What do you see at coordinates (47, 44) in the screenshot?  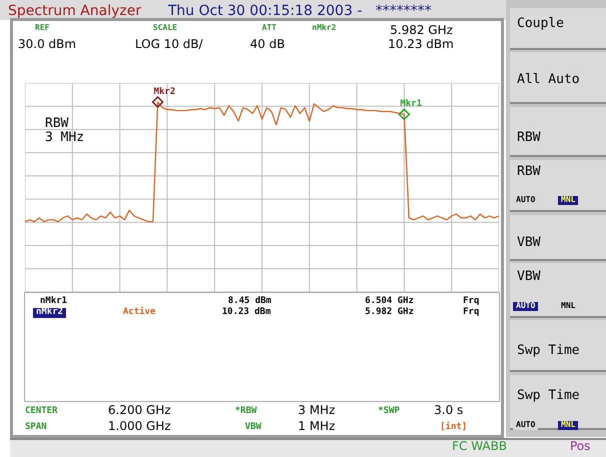 I see `text: 30.0 dBm` at bounding box center [47, 44].